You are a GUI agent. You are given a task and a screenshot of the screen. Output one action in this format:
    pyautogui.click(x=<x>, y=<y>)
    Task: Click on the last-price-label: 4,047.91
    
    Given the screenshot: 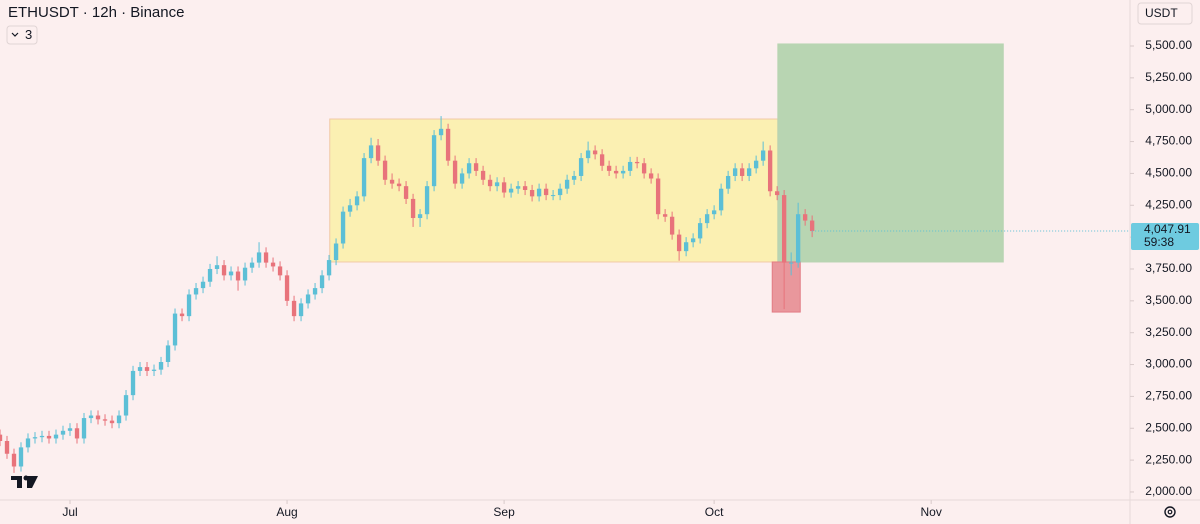 What is the action you would take?
    pyautogui.click(x=1167, y=229)
    